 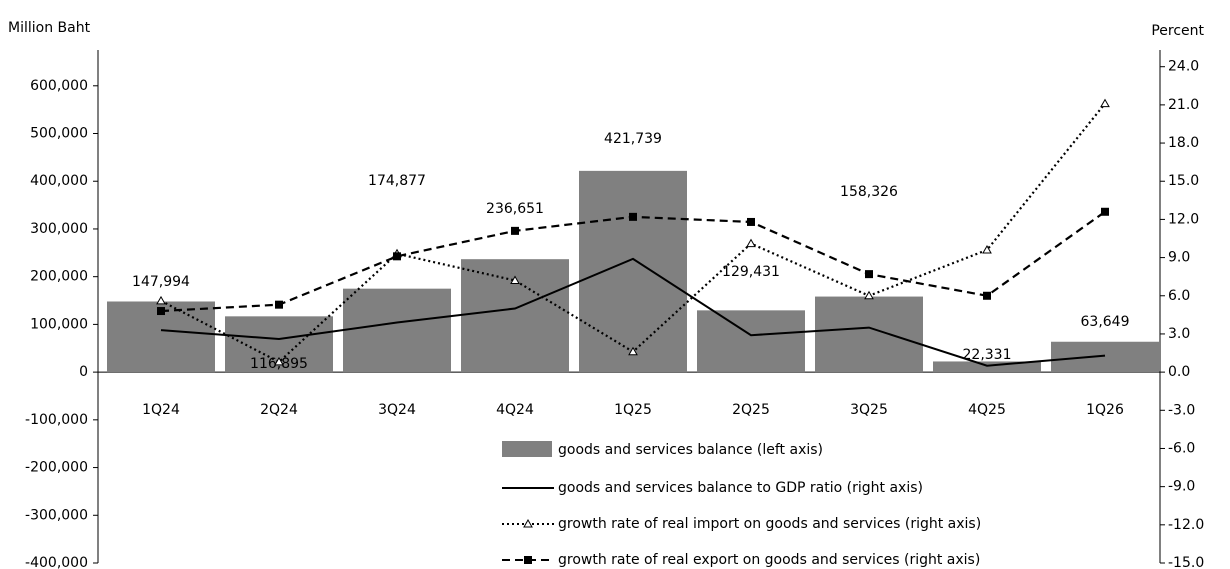 What do you see at coordinates (56, 515) in the screenshot?
I see `y-tick-label: -300,000` at bounding box center [56, 515].